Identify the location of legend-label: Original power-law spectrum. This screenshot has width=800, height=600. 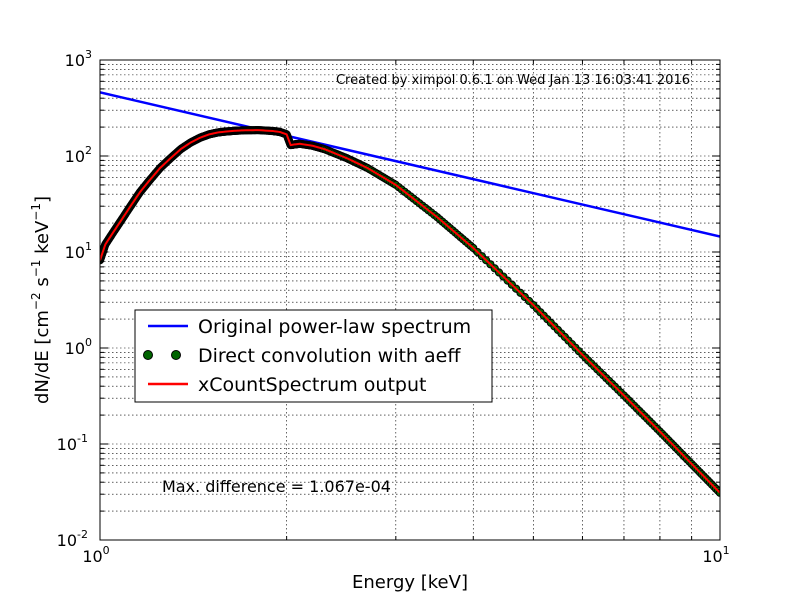
(334, 327).